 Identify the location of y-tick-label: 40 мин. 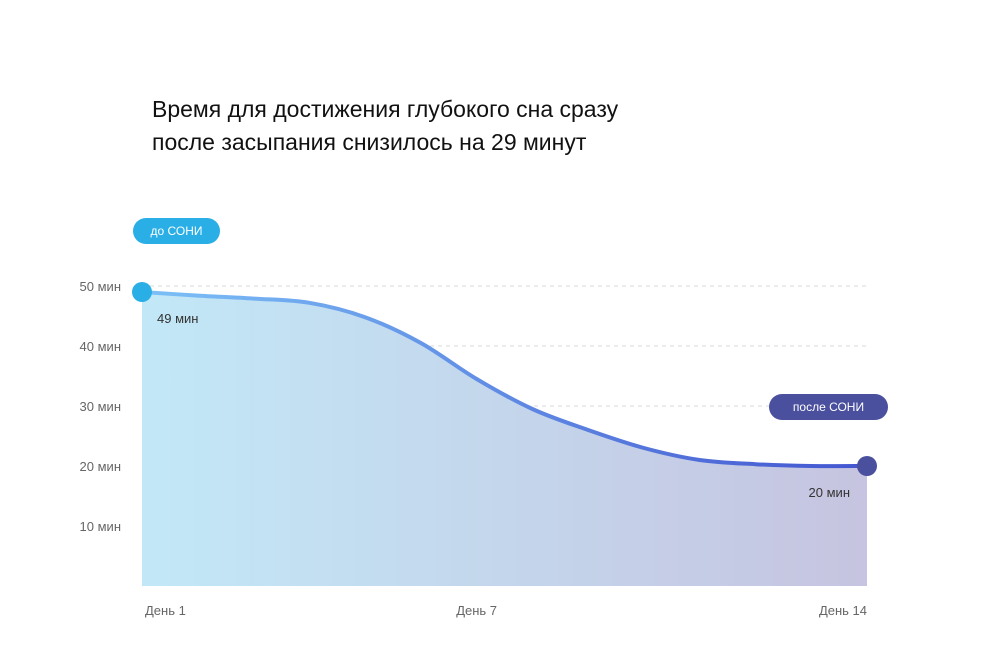
(100, 346).